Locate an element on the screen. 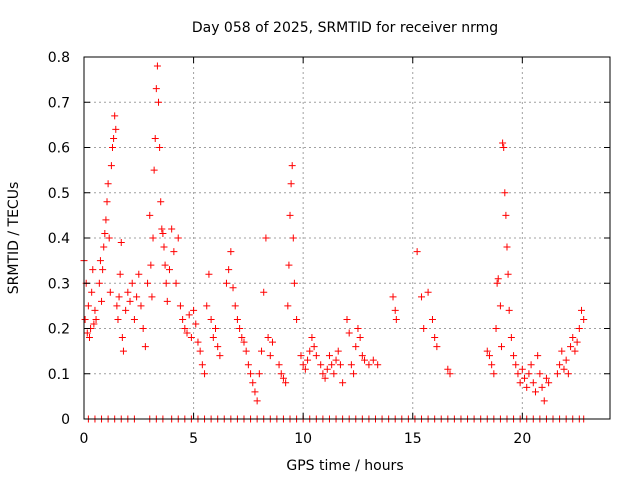 This screenshot has width=640, height=480. x-tick-label: 10 is located at coordinates (303, 439).